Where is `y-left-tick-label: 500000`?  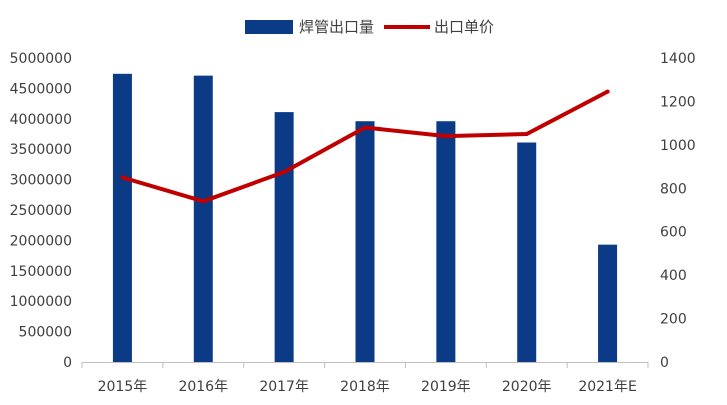
y-left-tick-label: 500000 is located at coordinates (45, 333).